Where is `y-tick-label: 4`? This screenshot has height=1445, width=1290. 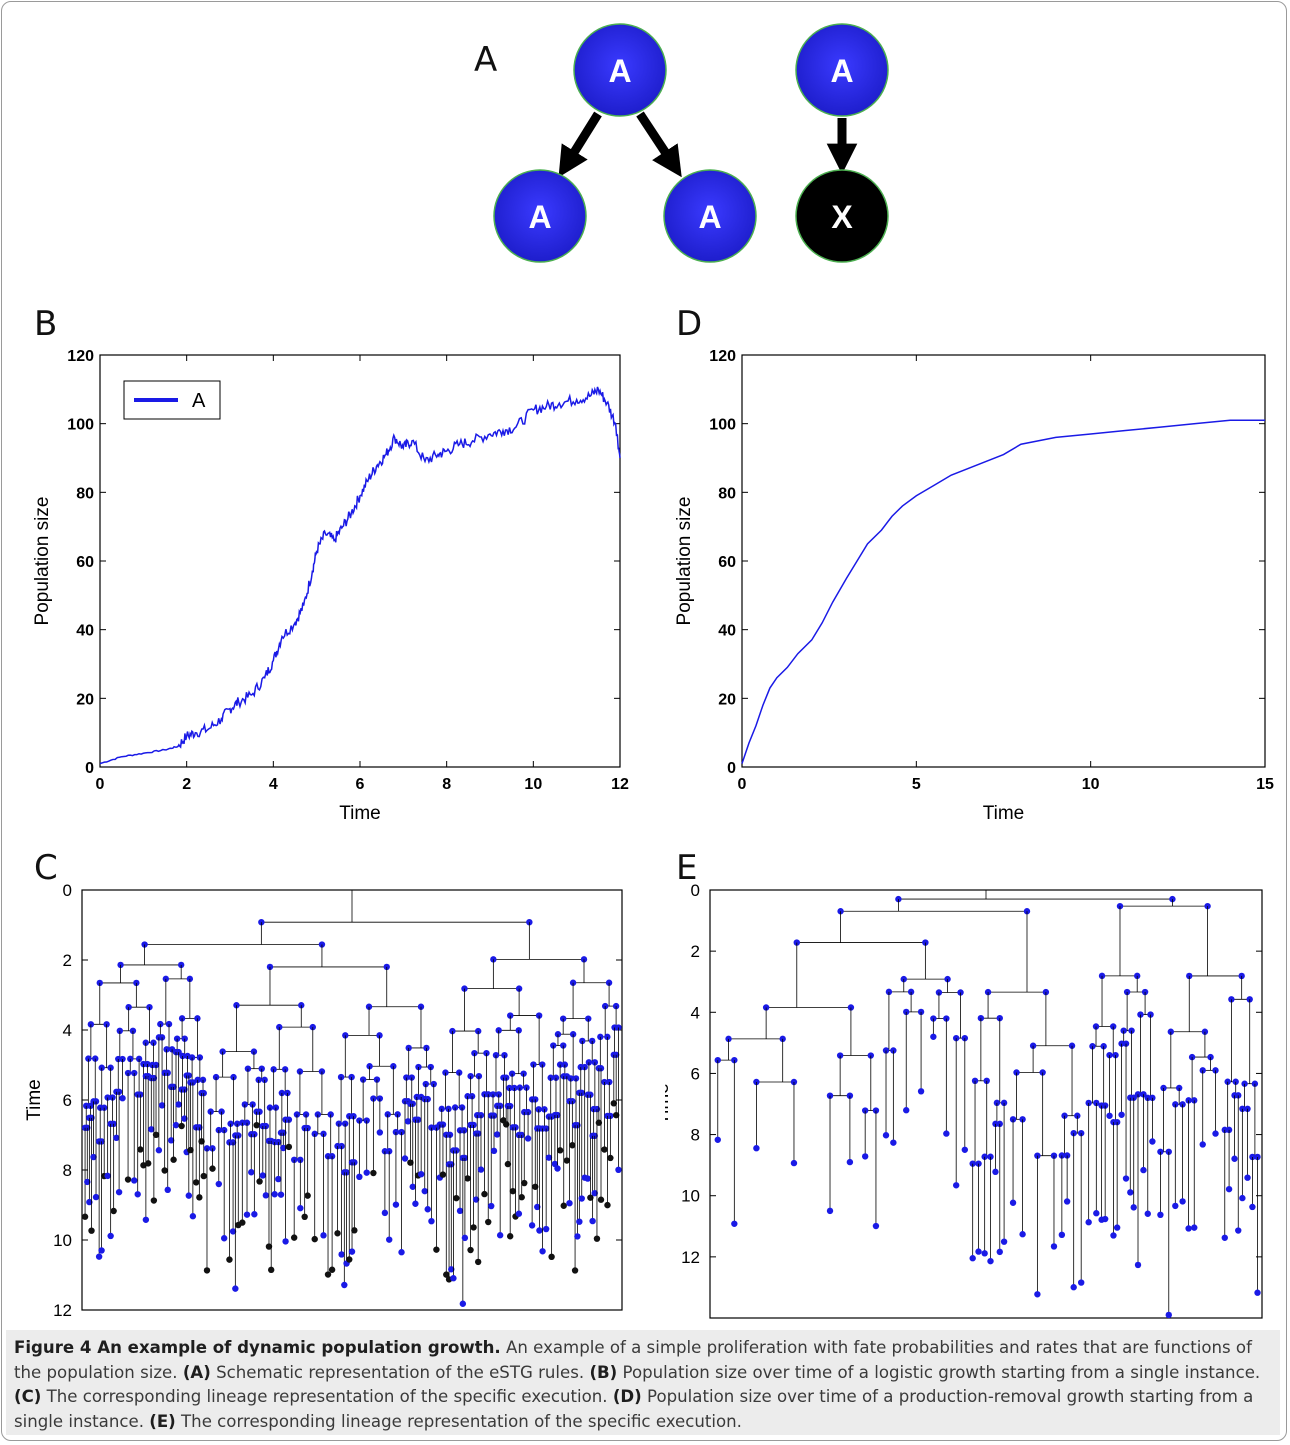
y-tick-label: 4 is located at coordinates (695, 1012).